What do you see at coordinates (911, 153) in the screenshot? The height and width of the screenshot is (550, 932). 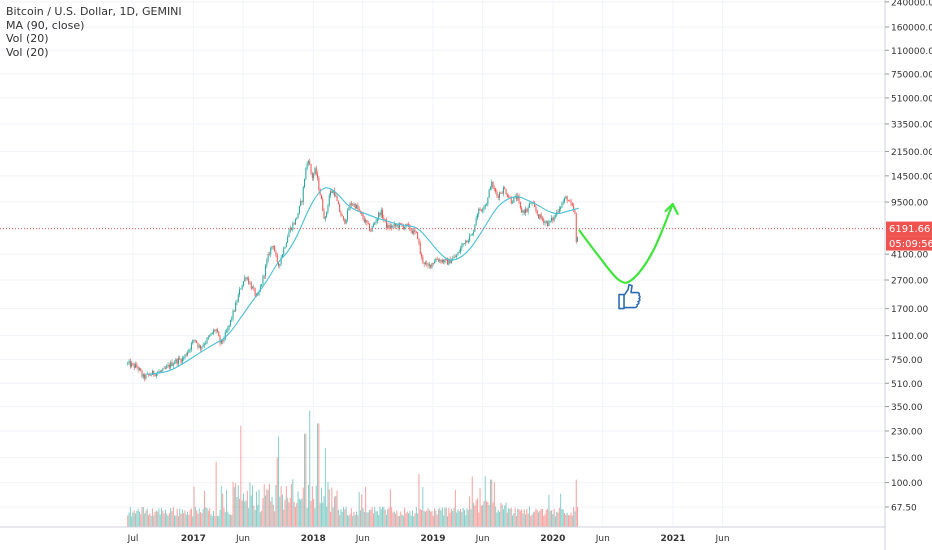 I see `y-tick-label: 21500.00` at bounding box center [911, 153].